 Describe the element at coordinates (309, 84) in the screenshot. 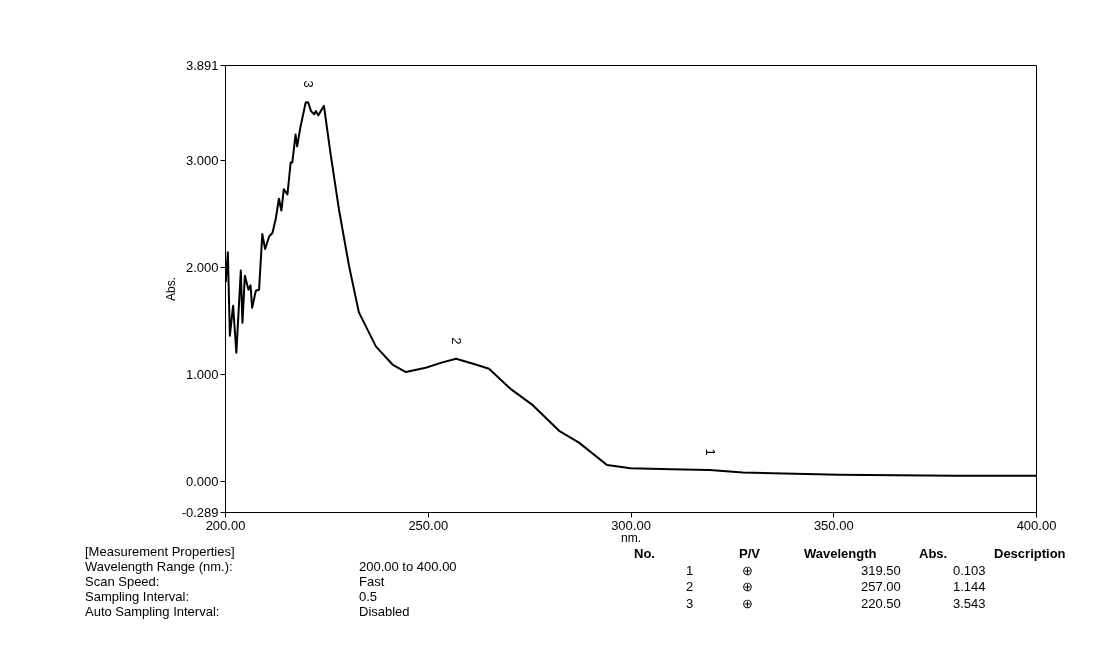

I see `annotation: 3` at that location.